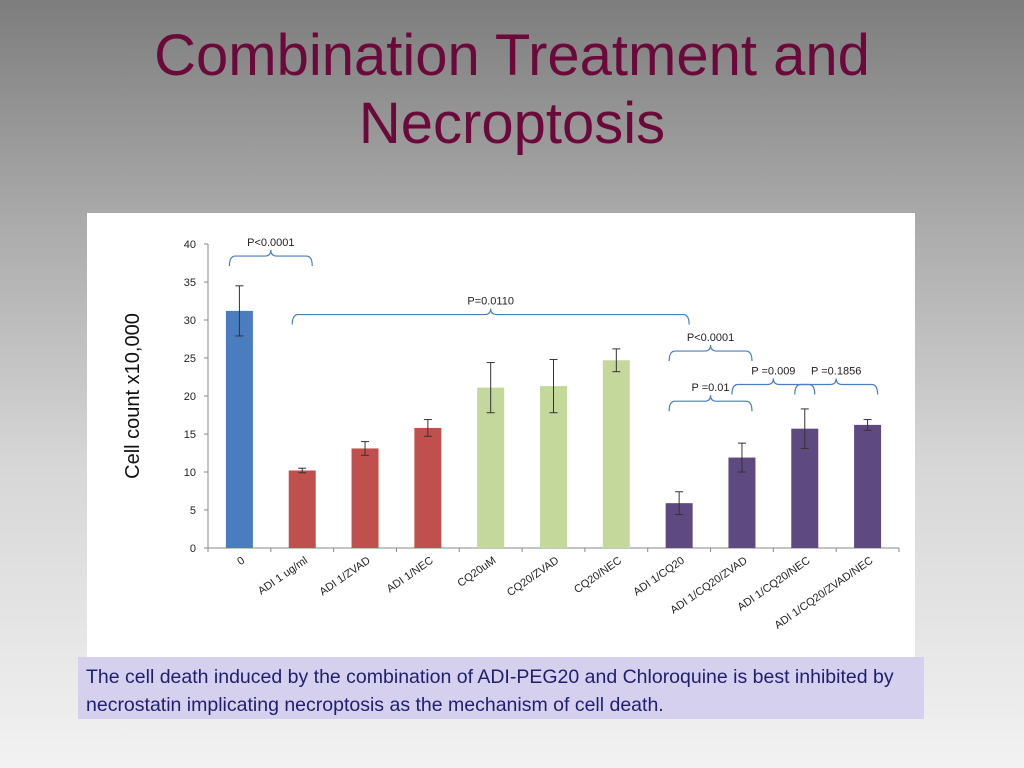 The height and width of the screenshot is (768, 1024). What do you see at coordinates (836, 371) in the screenshot?
I see `p-value-label-5: P =0.1856` at bounding box center [836, 371].